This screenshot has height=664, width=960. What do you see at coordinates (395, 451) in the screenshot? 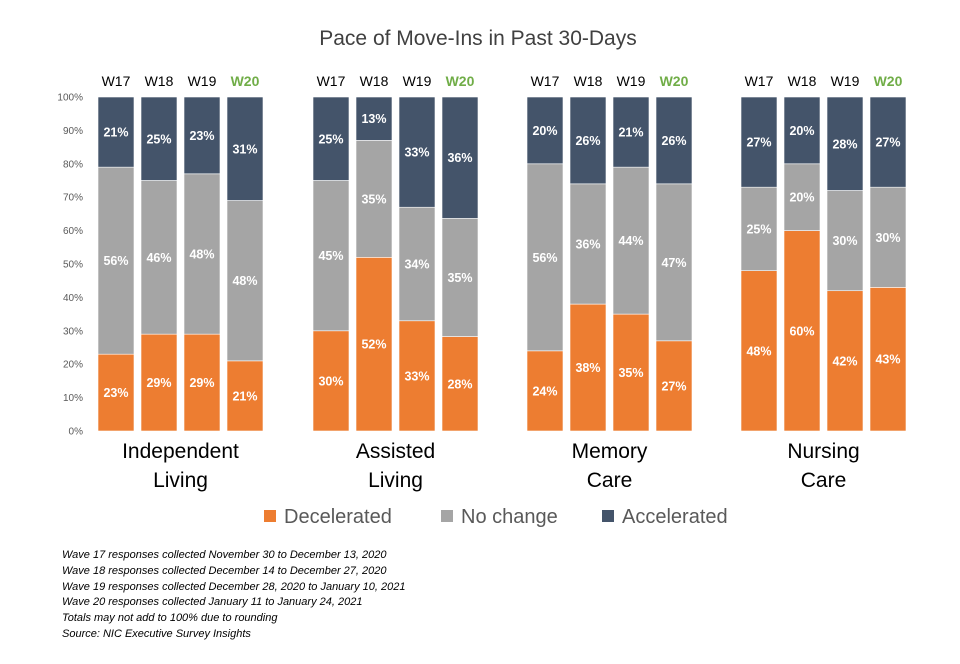
I see `category-label: Assisted` at bounding box center [395, 451].